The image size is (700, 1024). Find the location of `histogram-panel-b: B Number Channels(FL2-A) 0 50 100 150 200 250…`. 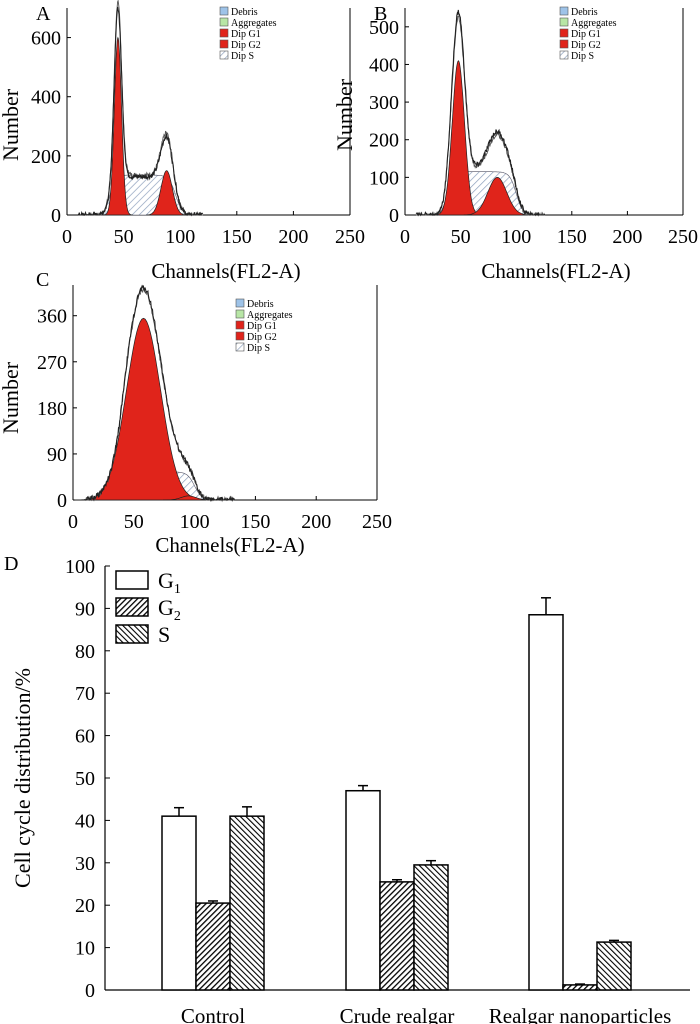

histogram-panel-b: B Number Channels(FL2-A) 0 50 100 150 200 250… is located at coordinates (515, 143).